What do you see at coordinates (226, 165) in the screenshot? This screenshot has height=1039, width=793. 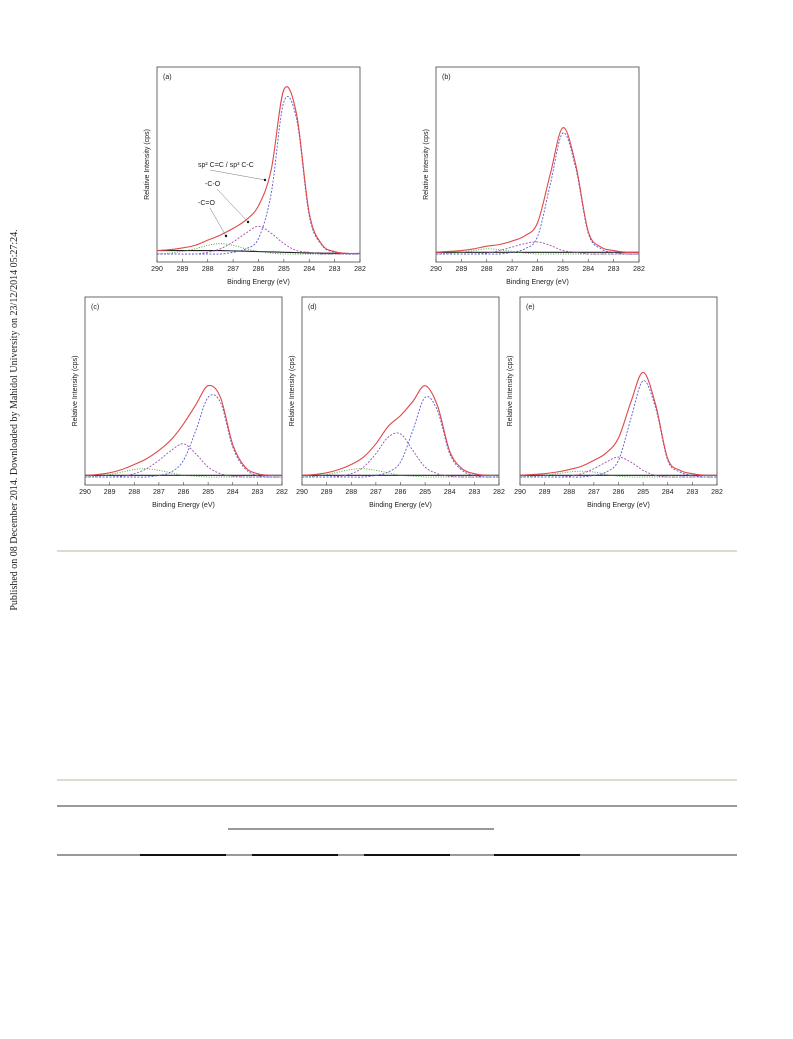 I see `annotation: sp² C=C / sp³ C-C` at bounding box center [226, 165].